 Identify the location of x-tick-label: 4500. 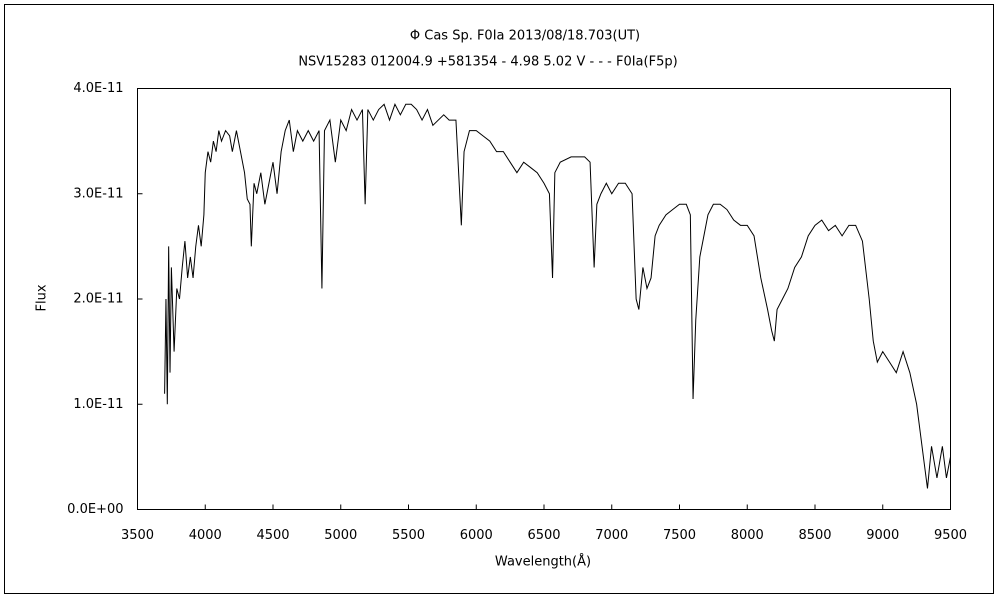
(272, 535).